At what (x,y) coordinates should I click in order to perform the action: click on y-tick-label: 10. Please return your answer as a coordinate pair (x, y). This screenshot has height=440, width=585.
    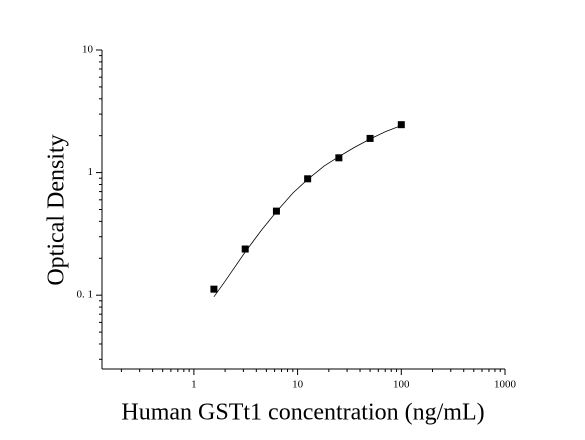
    Looking at the image, I should click on (88, 50).